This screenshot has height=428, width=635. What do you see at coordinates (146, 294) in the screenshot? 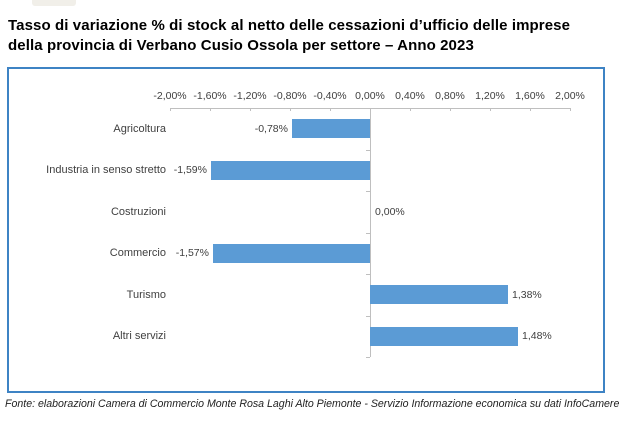
I see `category-label: Turismo` at bounding box center [146, 294].